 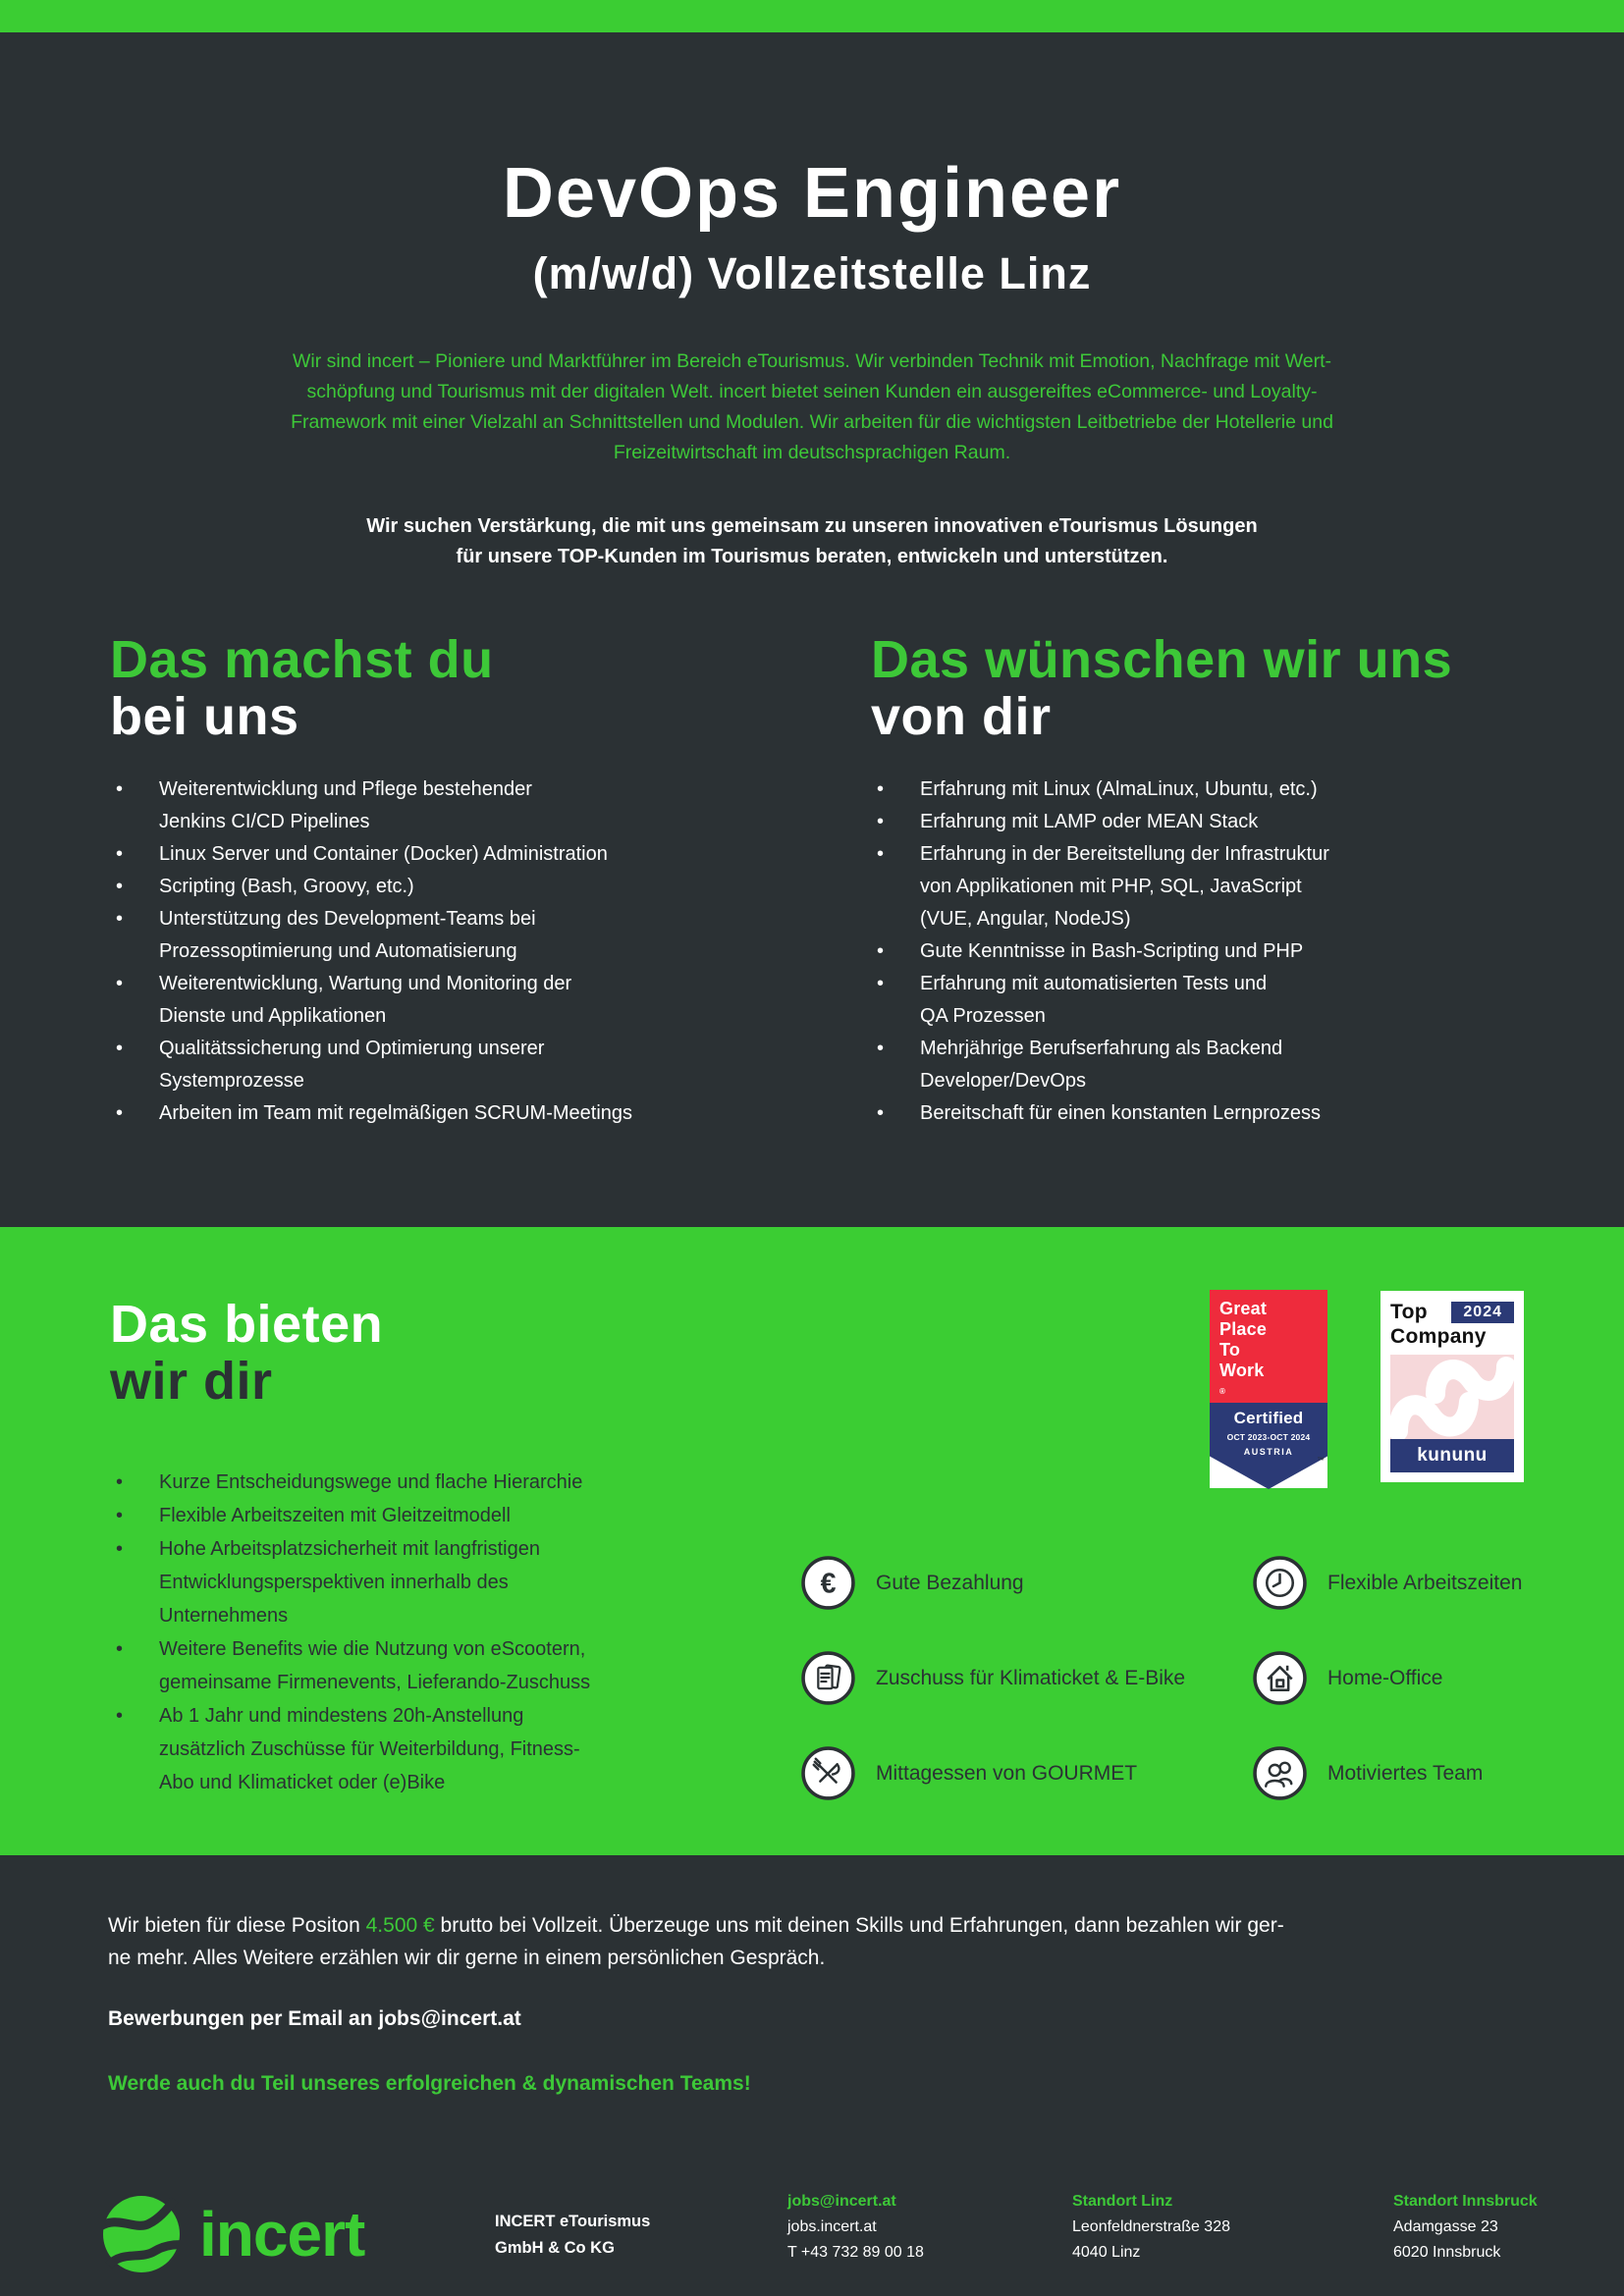 What do you see at coordinates (237, 1925) in the screenshot?
I see `salary-text-before: Wir bieten für diese Positon` at bounding box center [237, 1925].